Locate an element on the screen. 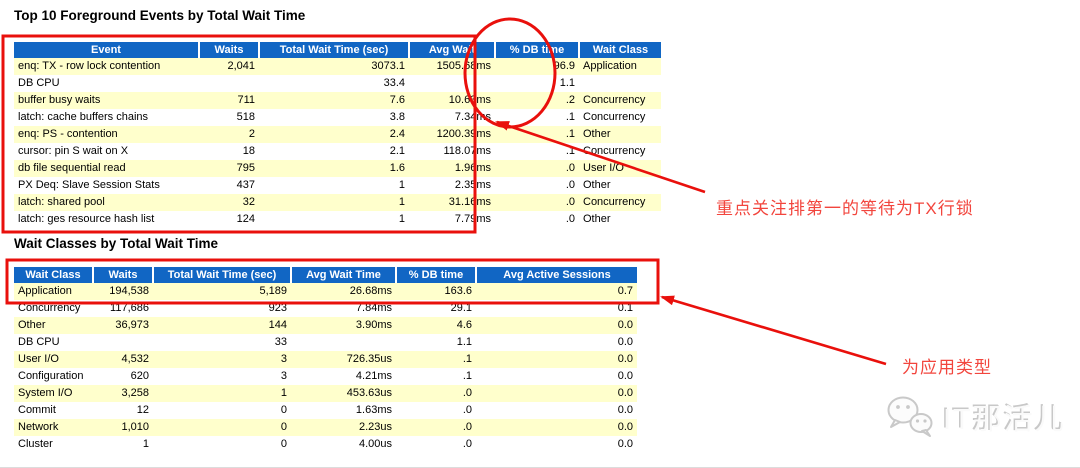  table-cell: 795 is located at coordinates (245, 168).